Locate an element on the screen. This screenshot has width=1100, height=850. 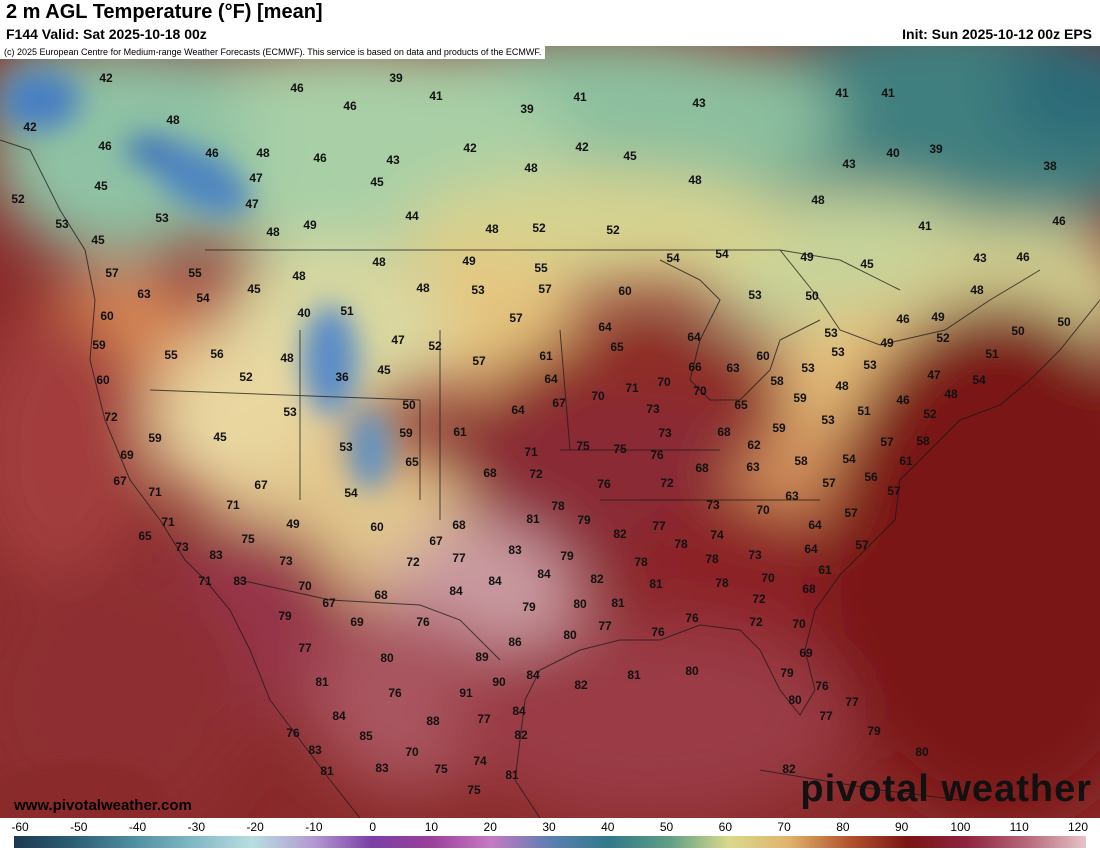
init-time: Init: Sun 2025-10-12 00z EPS is located at coordinates (997, 34).